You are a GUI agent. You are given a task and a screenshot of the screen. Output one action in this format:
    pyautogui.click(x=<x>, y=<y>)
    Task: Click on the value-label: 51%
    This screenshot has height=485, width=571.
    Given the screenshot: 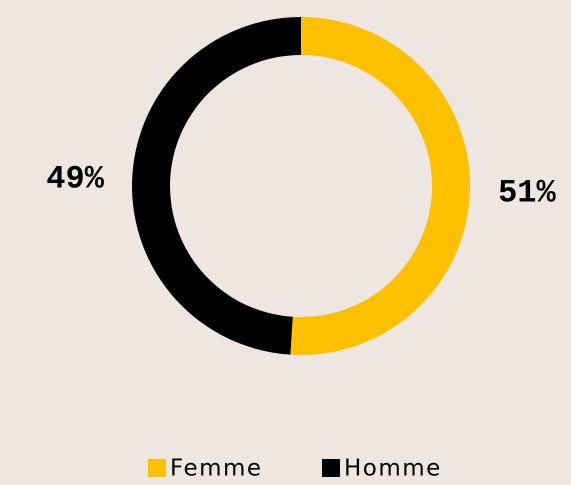 What is the action you would take?
    pyautogui.click(x=527, y=193)
    